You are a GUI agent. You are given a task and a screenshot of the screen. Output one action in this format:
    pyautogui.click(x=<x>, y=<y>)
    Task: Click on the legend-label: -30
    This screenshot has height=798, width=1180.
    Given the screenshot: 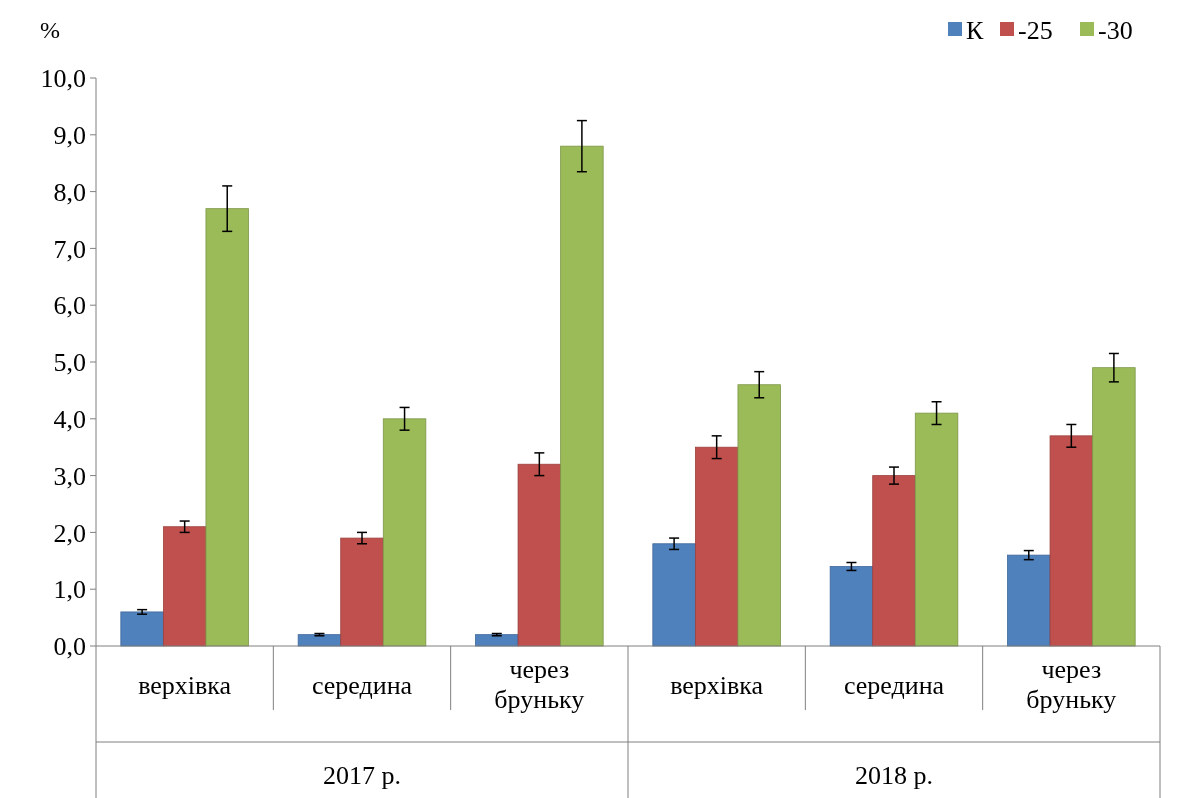 What is the action you would take?
    pyautogui.click(x=1115, y=31)
    